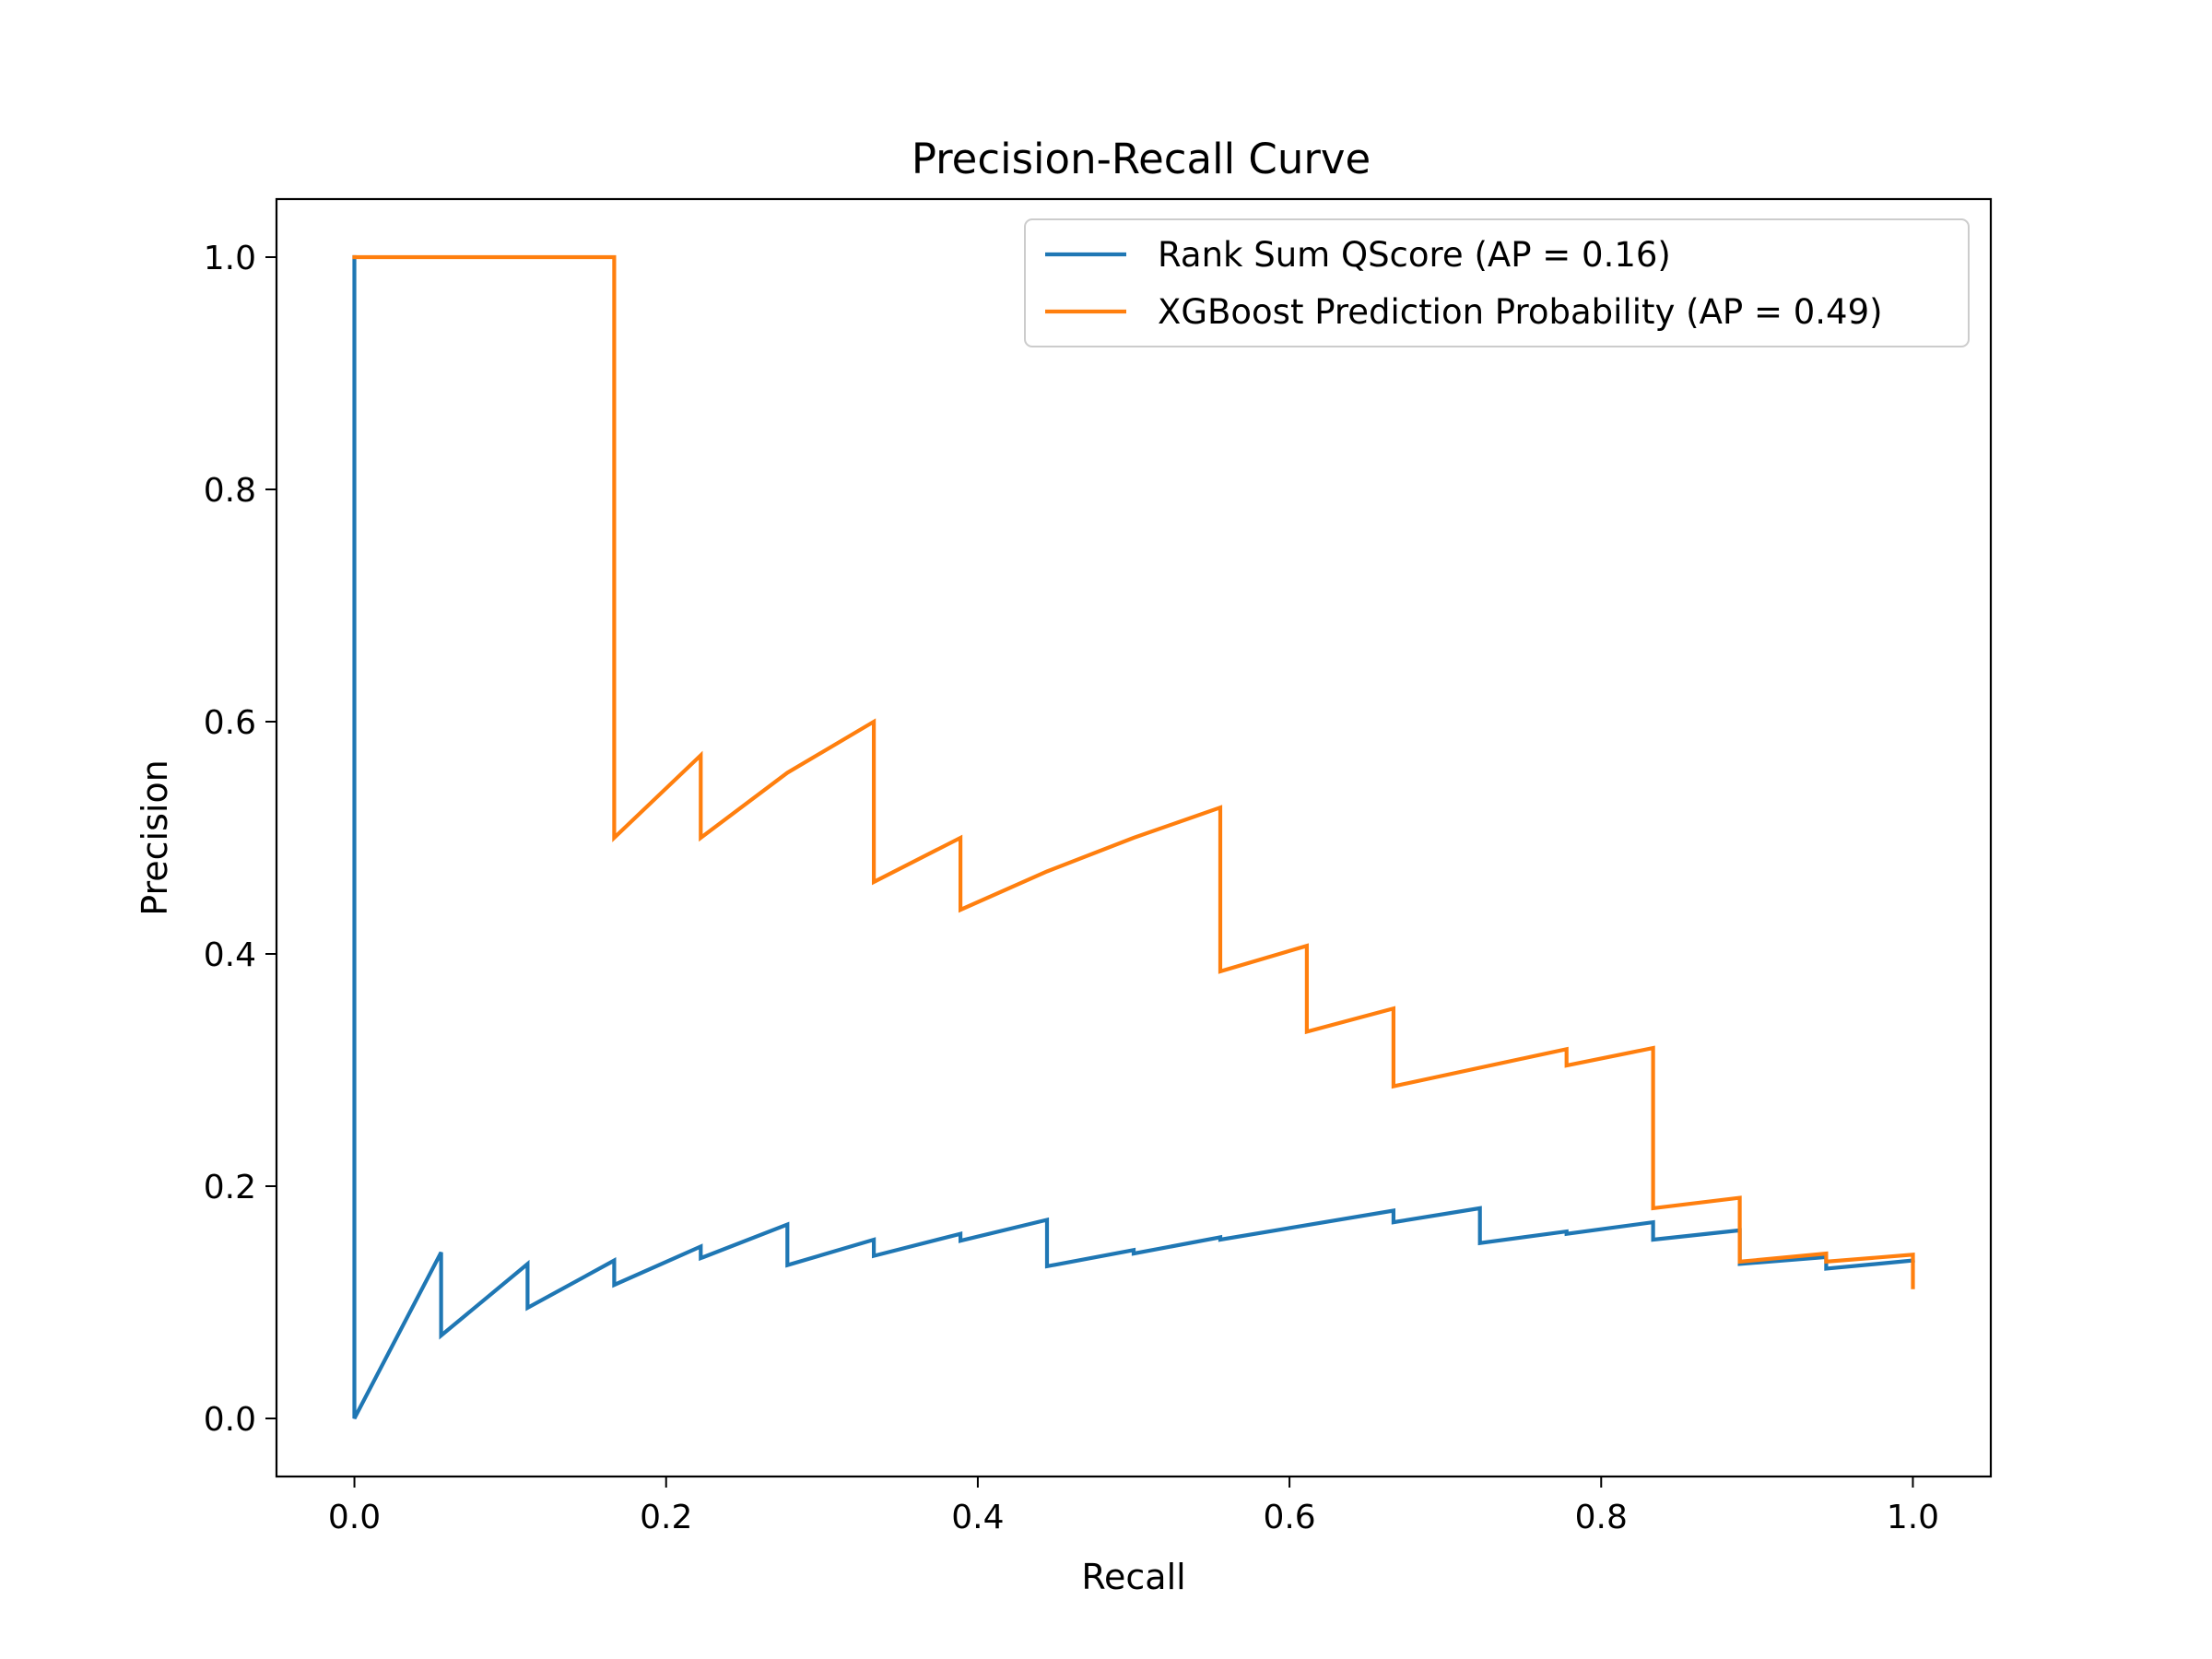  I want to click on x-tick-label: 0.0, so click(354, 1517).